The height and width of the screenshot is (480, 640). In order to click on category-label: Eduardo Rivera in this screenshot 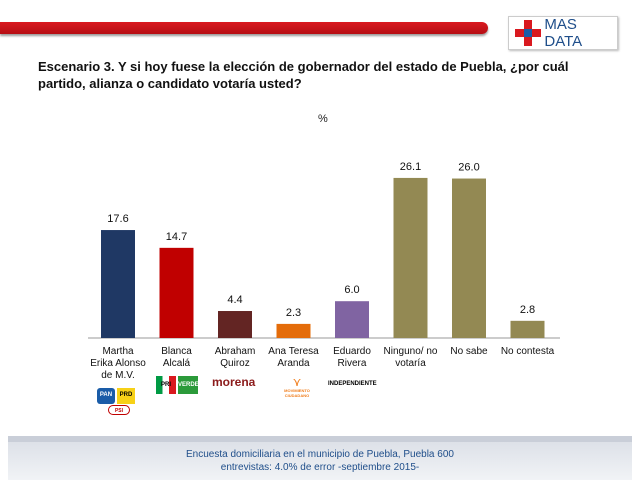, I will do `click(352, 357)`.